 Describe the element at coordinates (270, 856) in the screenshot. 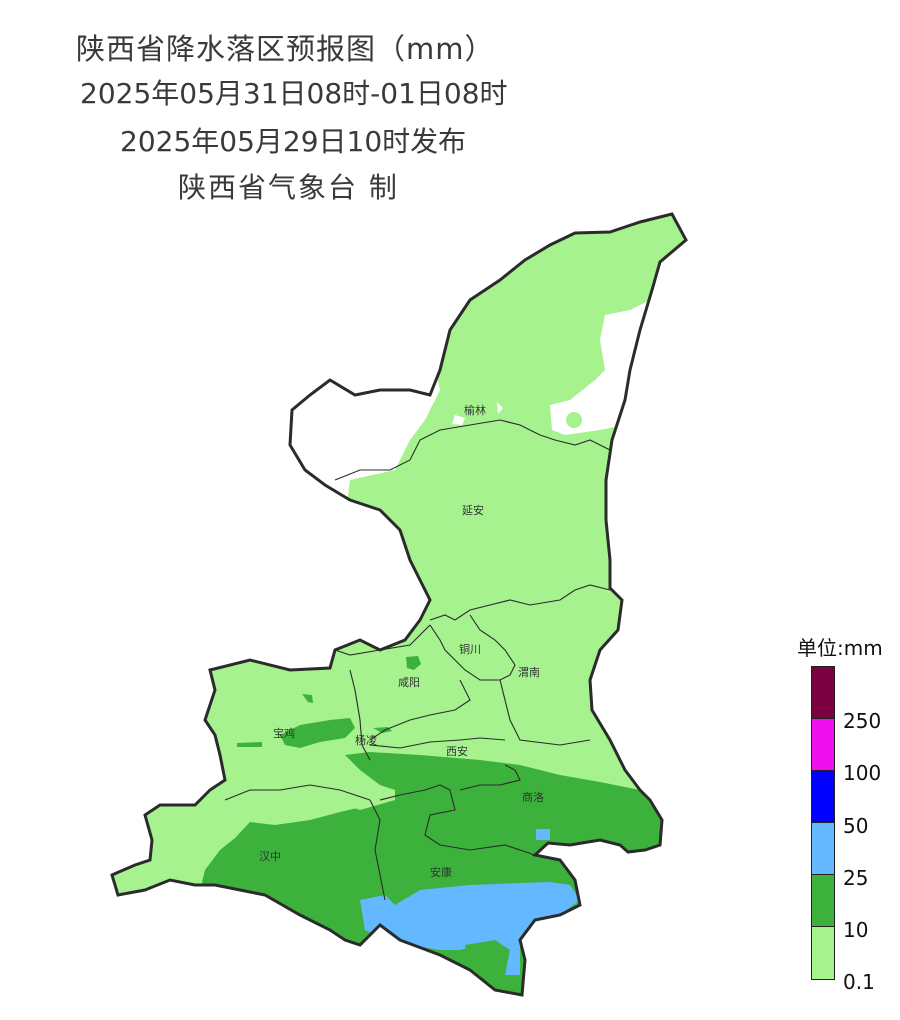

I see `city-label-hanzhong: 汉中` at that location.